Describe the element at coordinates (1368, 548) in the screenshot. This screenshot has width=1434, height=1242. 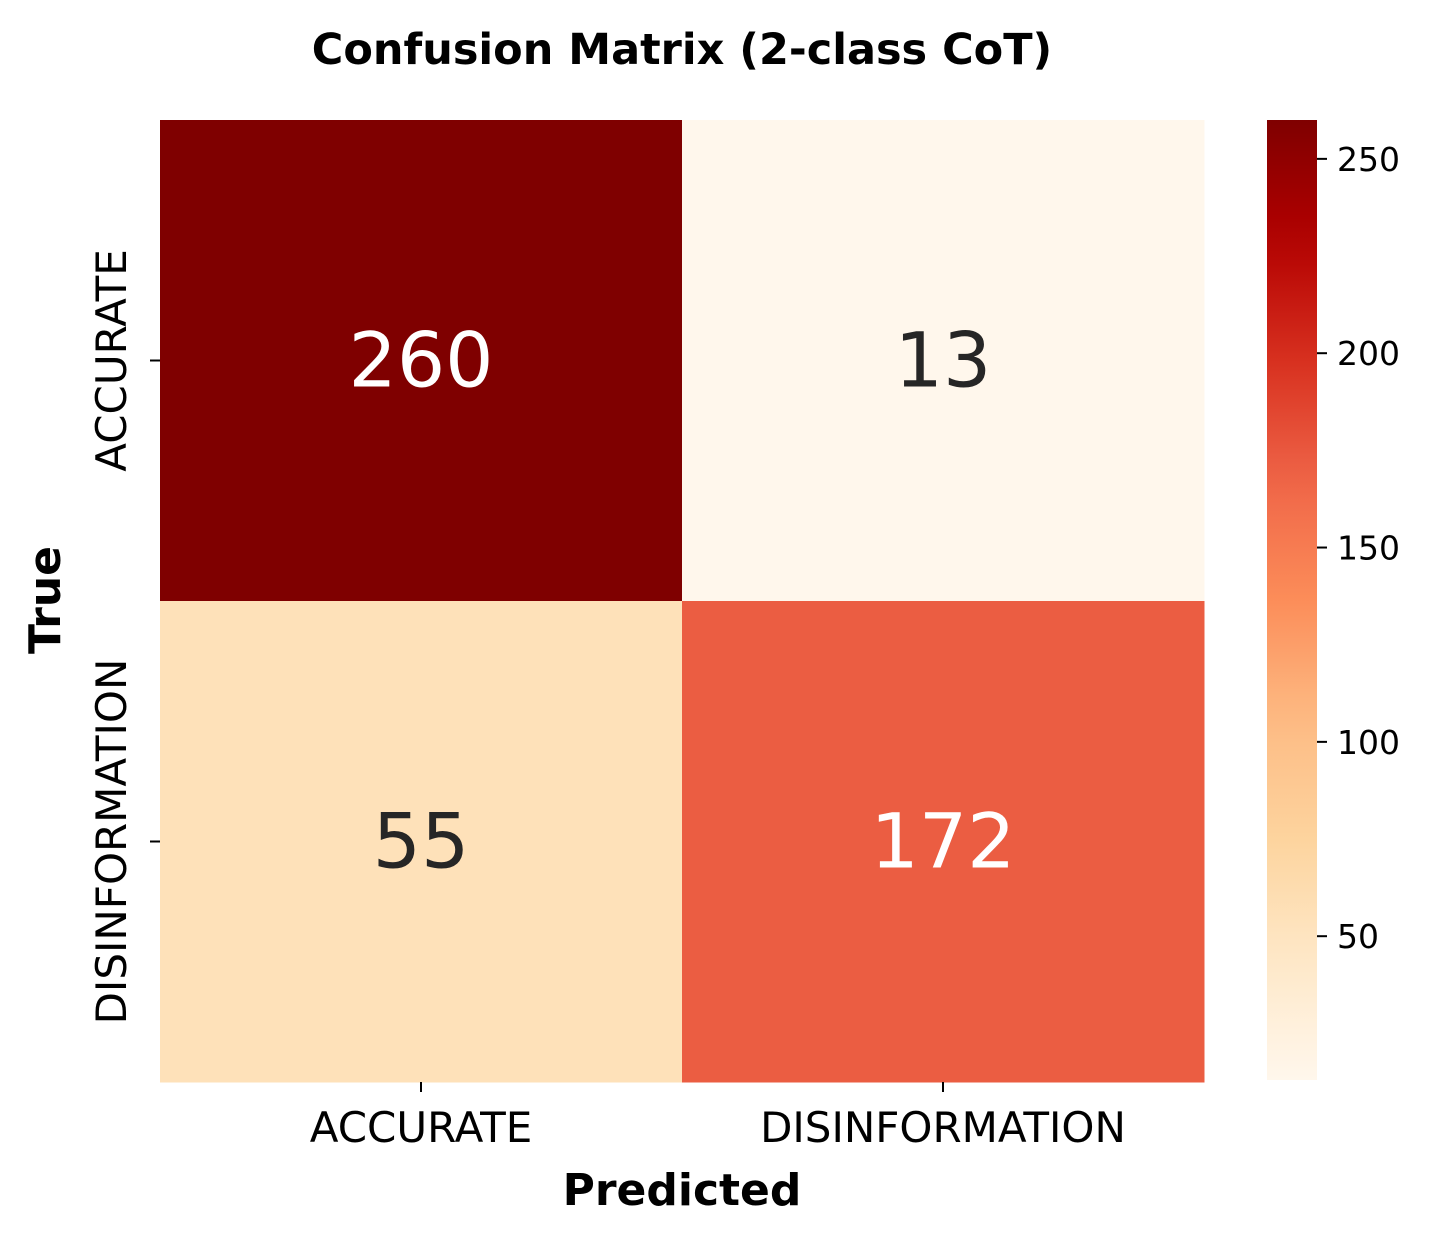
I see `colorbar-tick-label: 150` at that location.